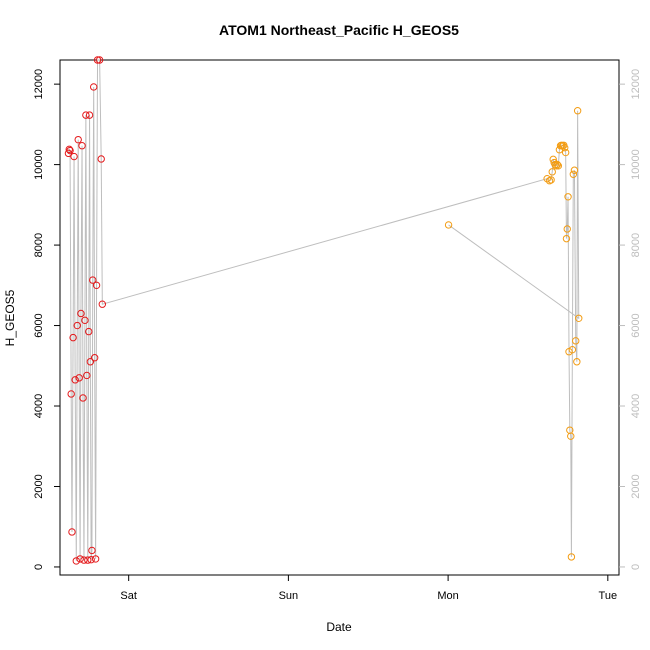  What do you see at coordinates (636, 164) in the screenshot?
I see `y-tick-label-right: 10000` at bounding box center [636, 164].